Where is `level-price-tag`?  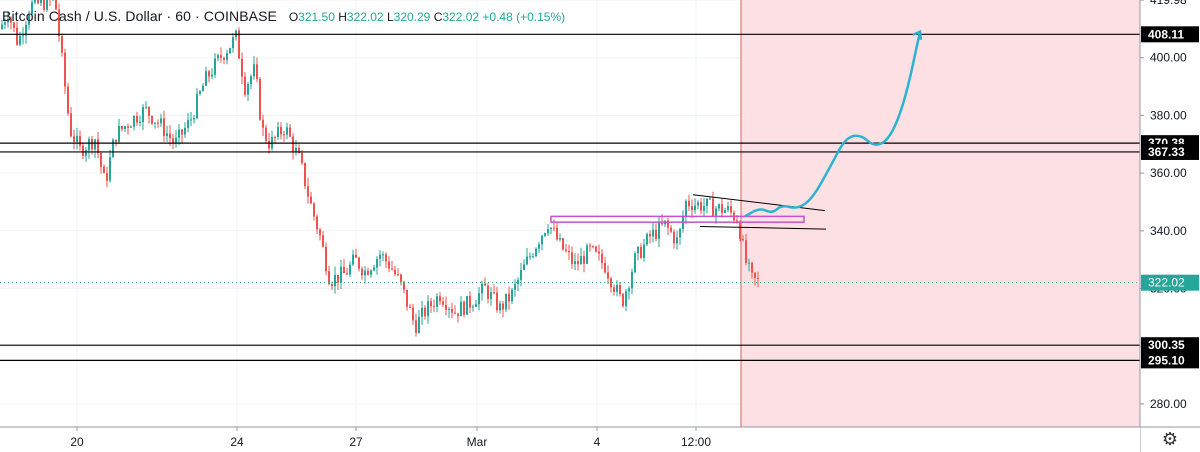
level-price-tag is located at coordinates (1170, 360).